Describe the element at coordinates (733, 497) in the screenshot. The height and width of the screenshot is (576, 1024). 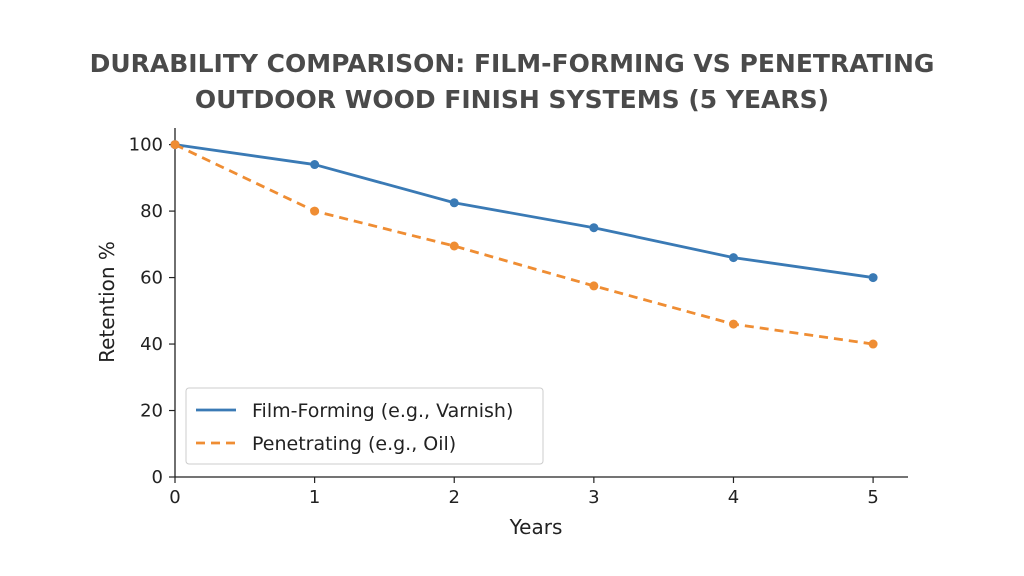
I see `x-tick-label: 4` at that location.